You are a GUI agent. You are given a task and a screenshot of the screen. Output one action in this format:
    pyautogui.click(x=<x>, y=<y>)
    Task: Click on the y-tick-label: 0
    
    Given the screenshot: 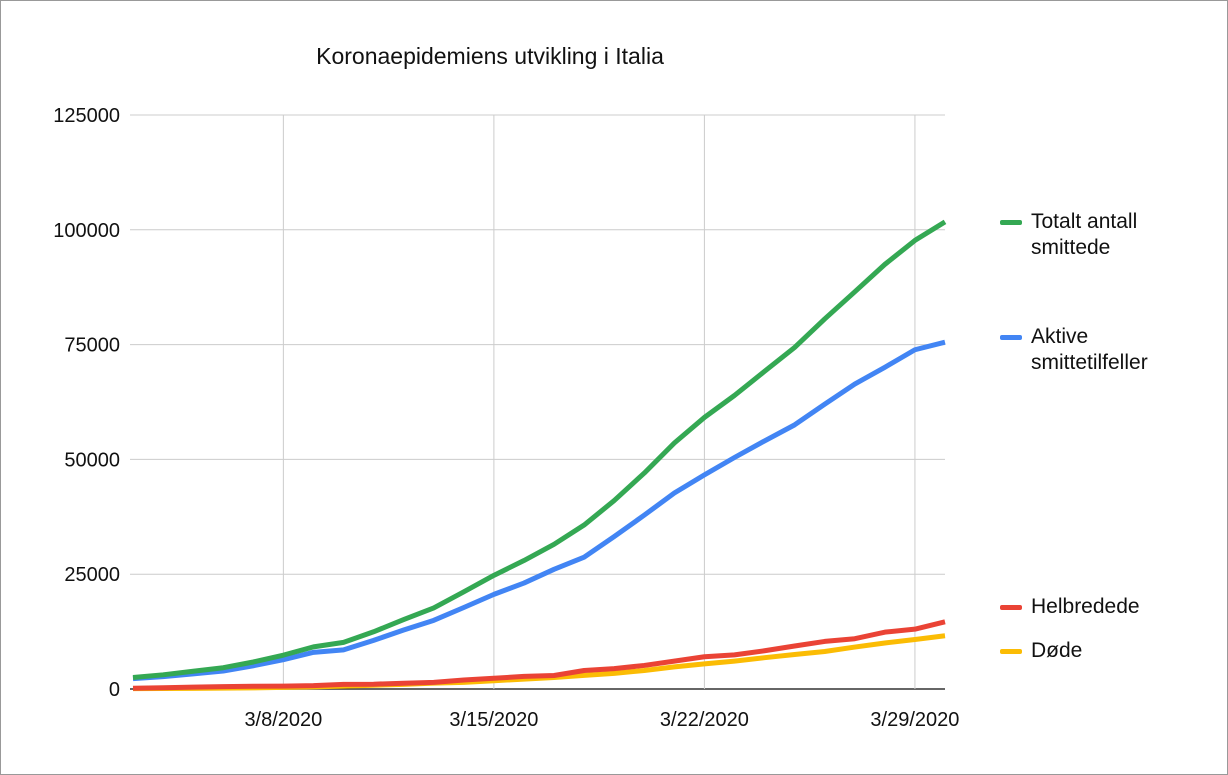 What is the action you would take?
    pyautogui.click(x=114, y=690)
    